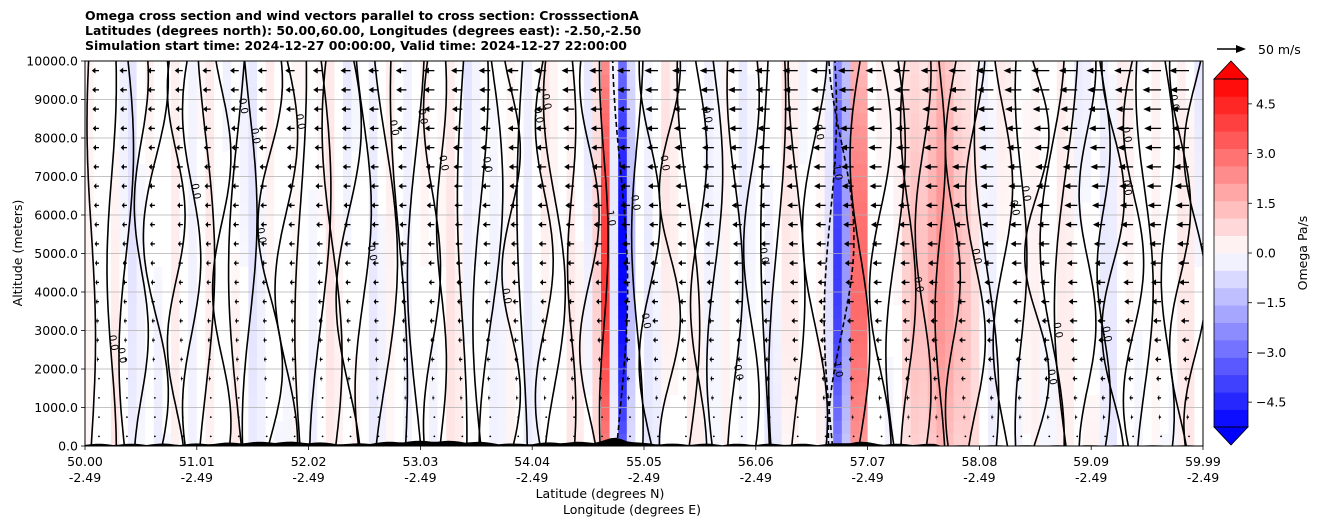 This screenshot has height=526, width=1320. What do you see at coordinates (670, 253) in the screenshot?
I see `contour-line` at bounding box center [670, 253].